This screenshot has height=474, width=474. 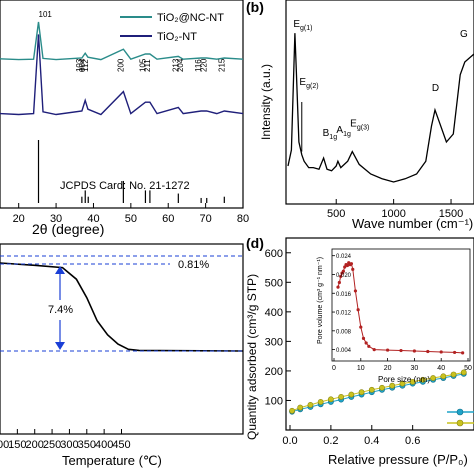 What do you see at coordinates (104, 445) in the screenshot?
I see `tga-x-tick-label: 400` at bounding box center [104, 445].